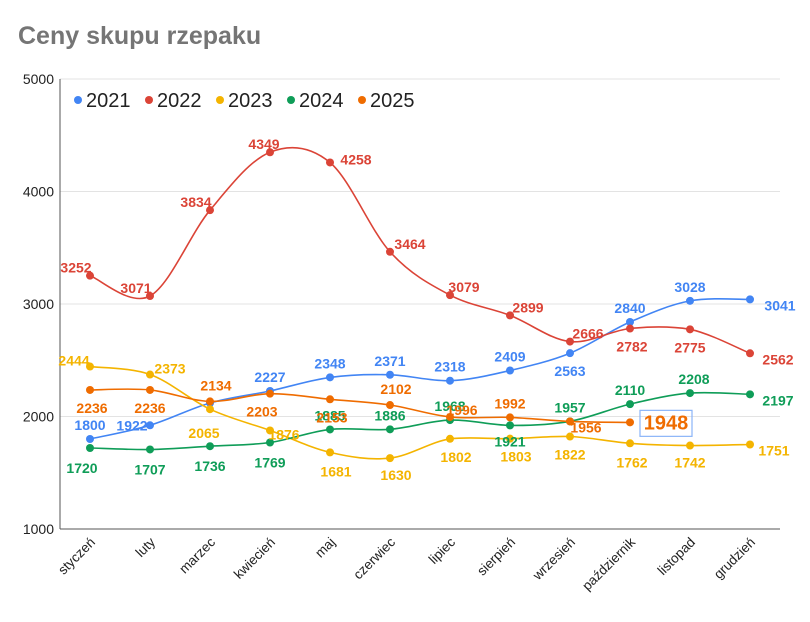 This screenshot has height=622, width=810. Describe the element at coordinates (442, 550) in the screenshot. I see `x-tick-label: lipiec` at that location.